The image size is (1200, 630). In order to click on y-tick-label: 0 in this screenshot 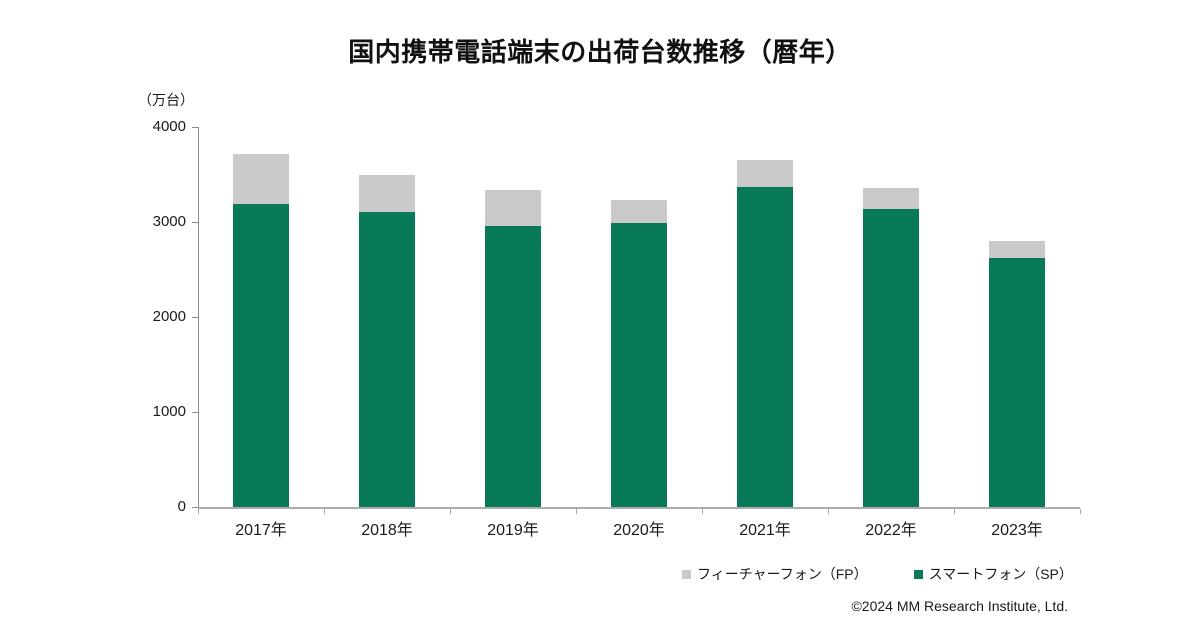, I will do `click(181, 506)`.